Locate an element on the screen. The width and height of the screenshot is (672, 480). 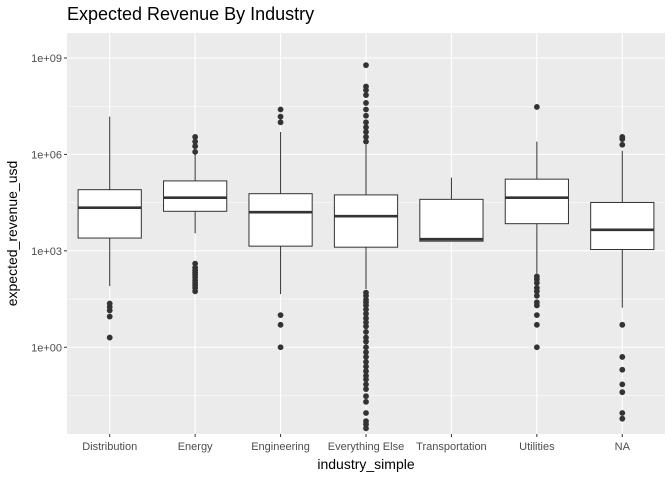
x-tick-label: Engineering is located at coordinates (280, 447).